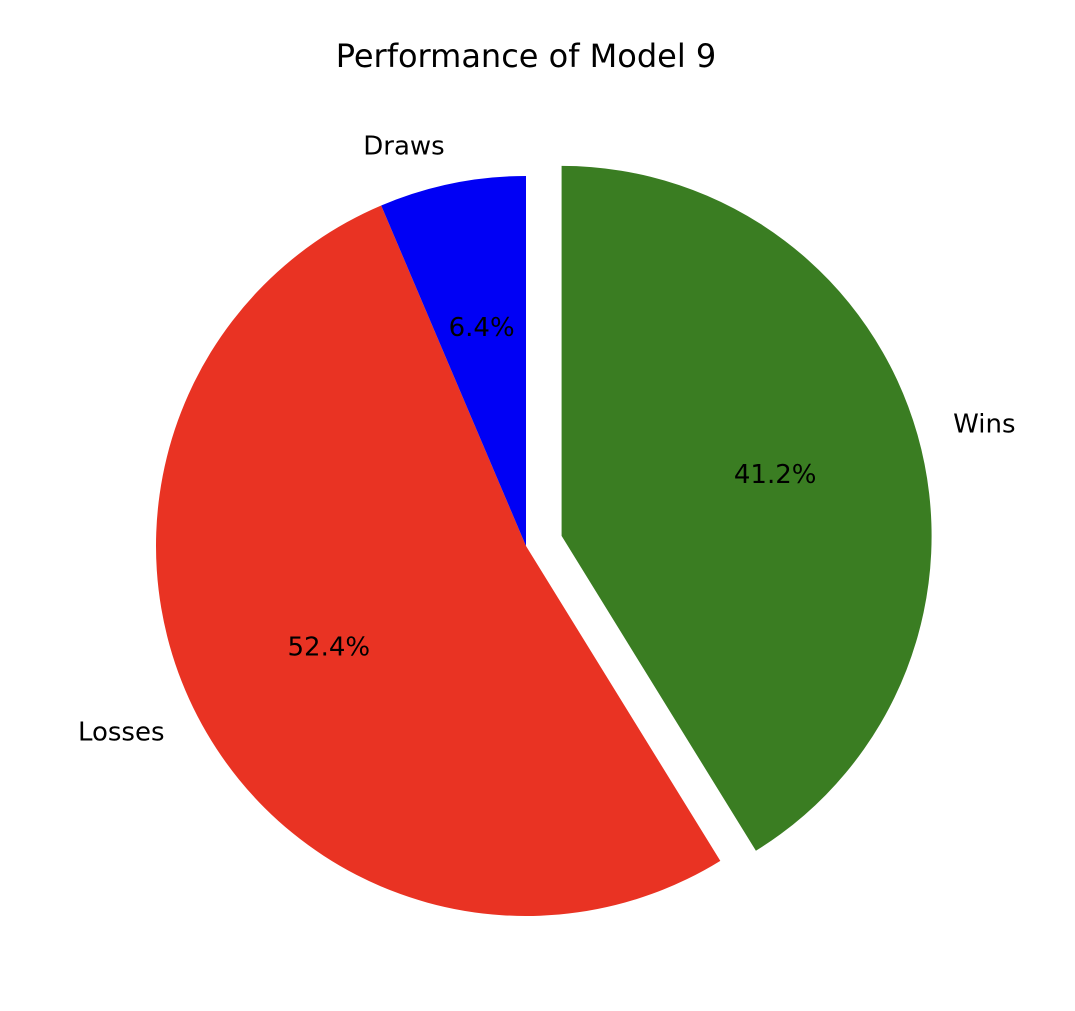  Describe the element at coordinates (775, 475) in the screenshot. I see `slice-pct-wins: 41.2%` at that location.